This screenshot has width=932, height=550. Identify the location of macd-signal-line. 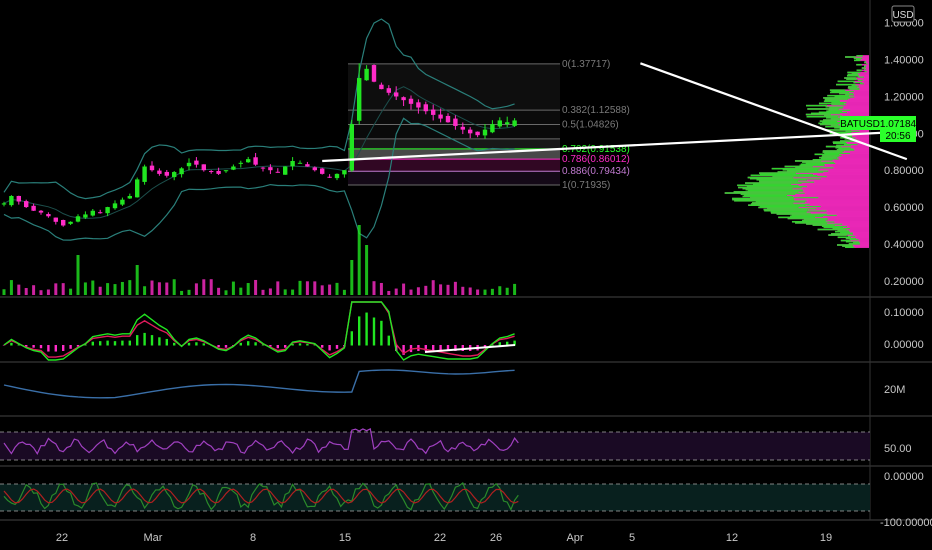
(259, 329).